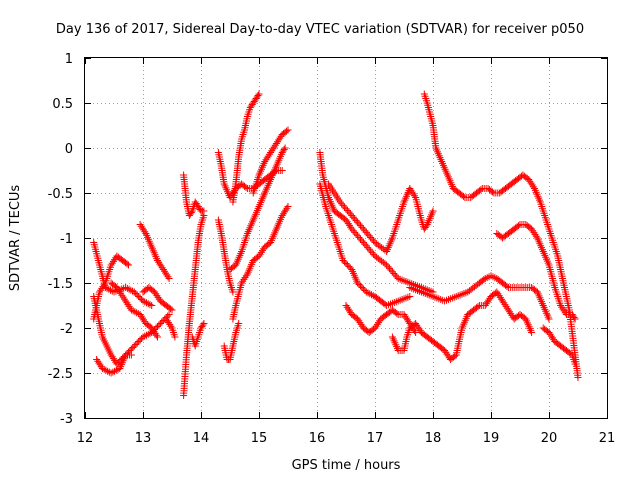  Describe the element at coordinates (375, 438) in the screenshot. I see `x-tick-label: 17` at that location.